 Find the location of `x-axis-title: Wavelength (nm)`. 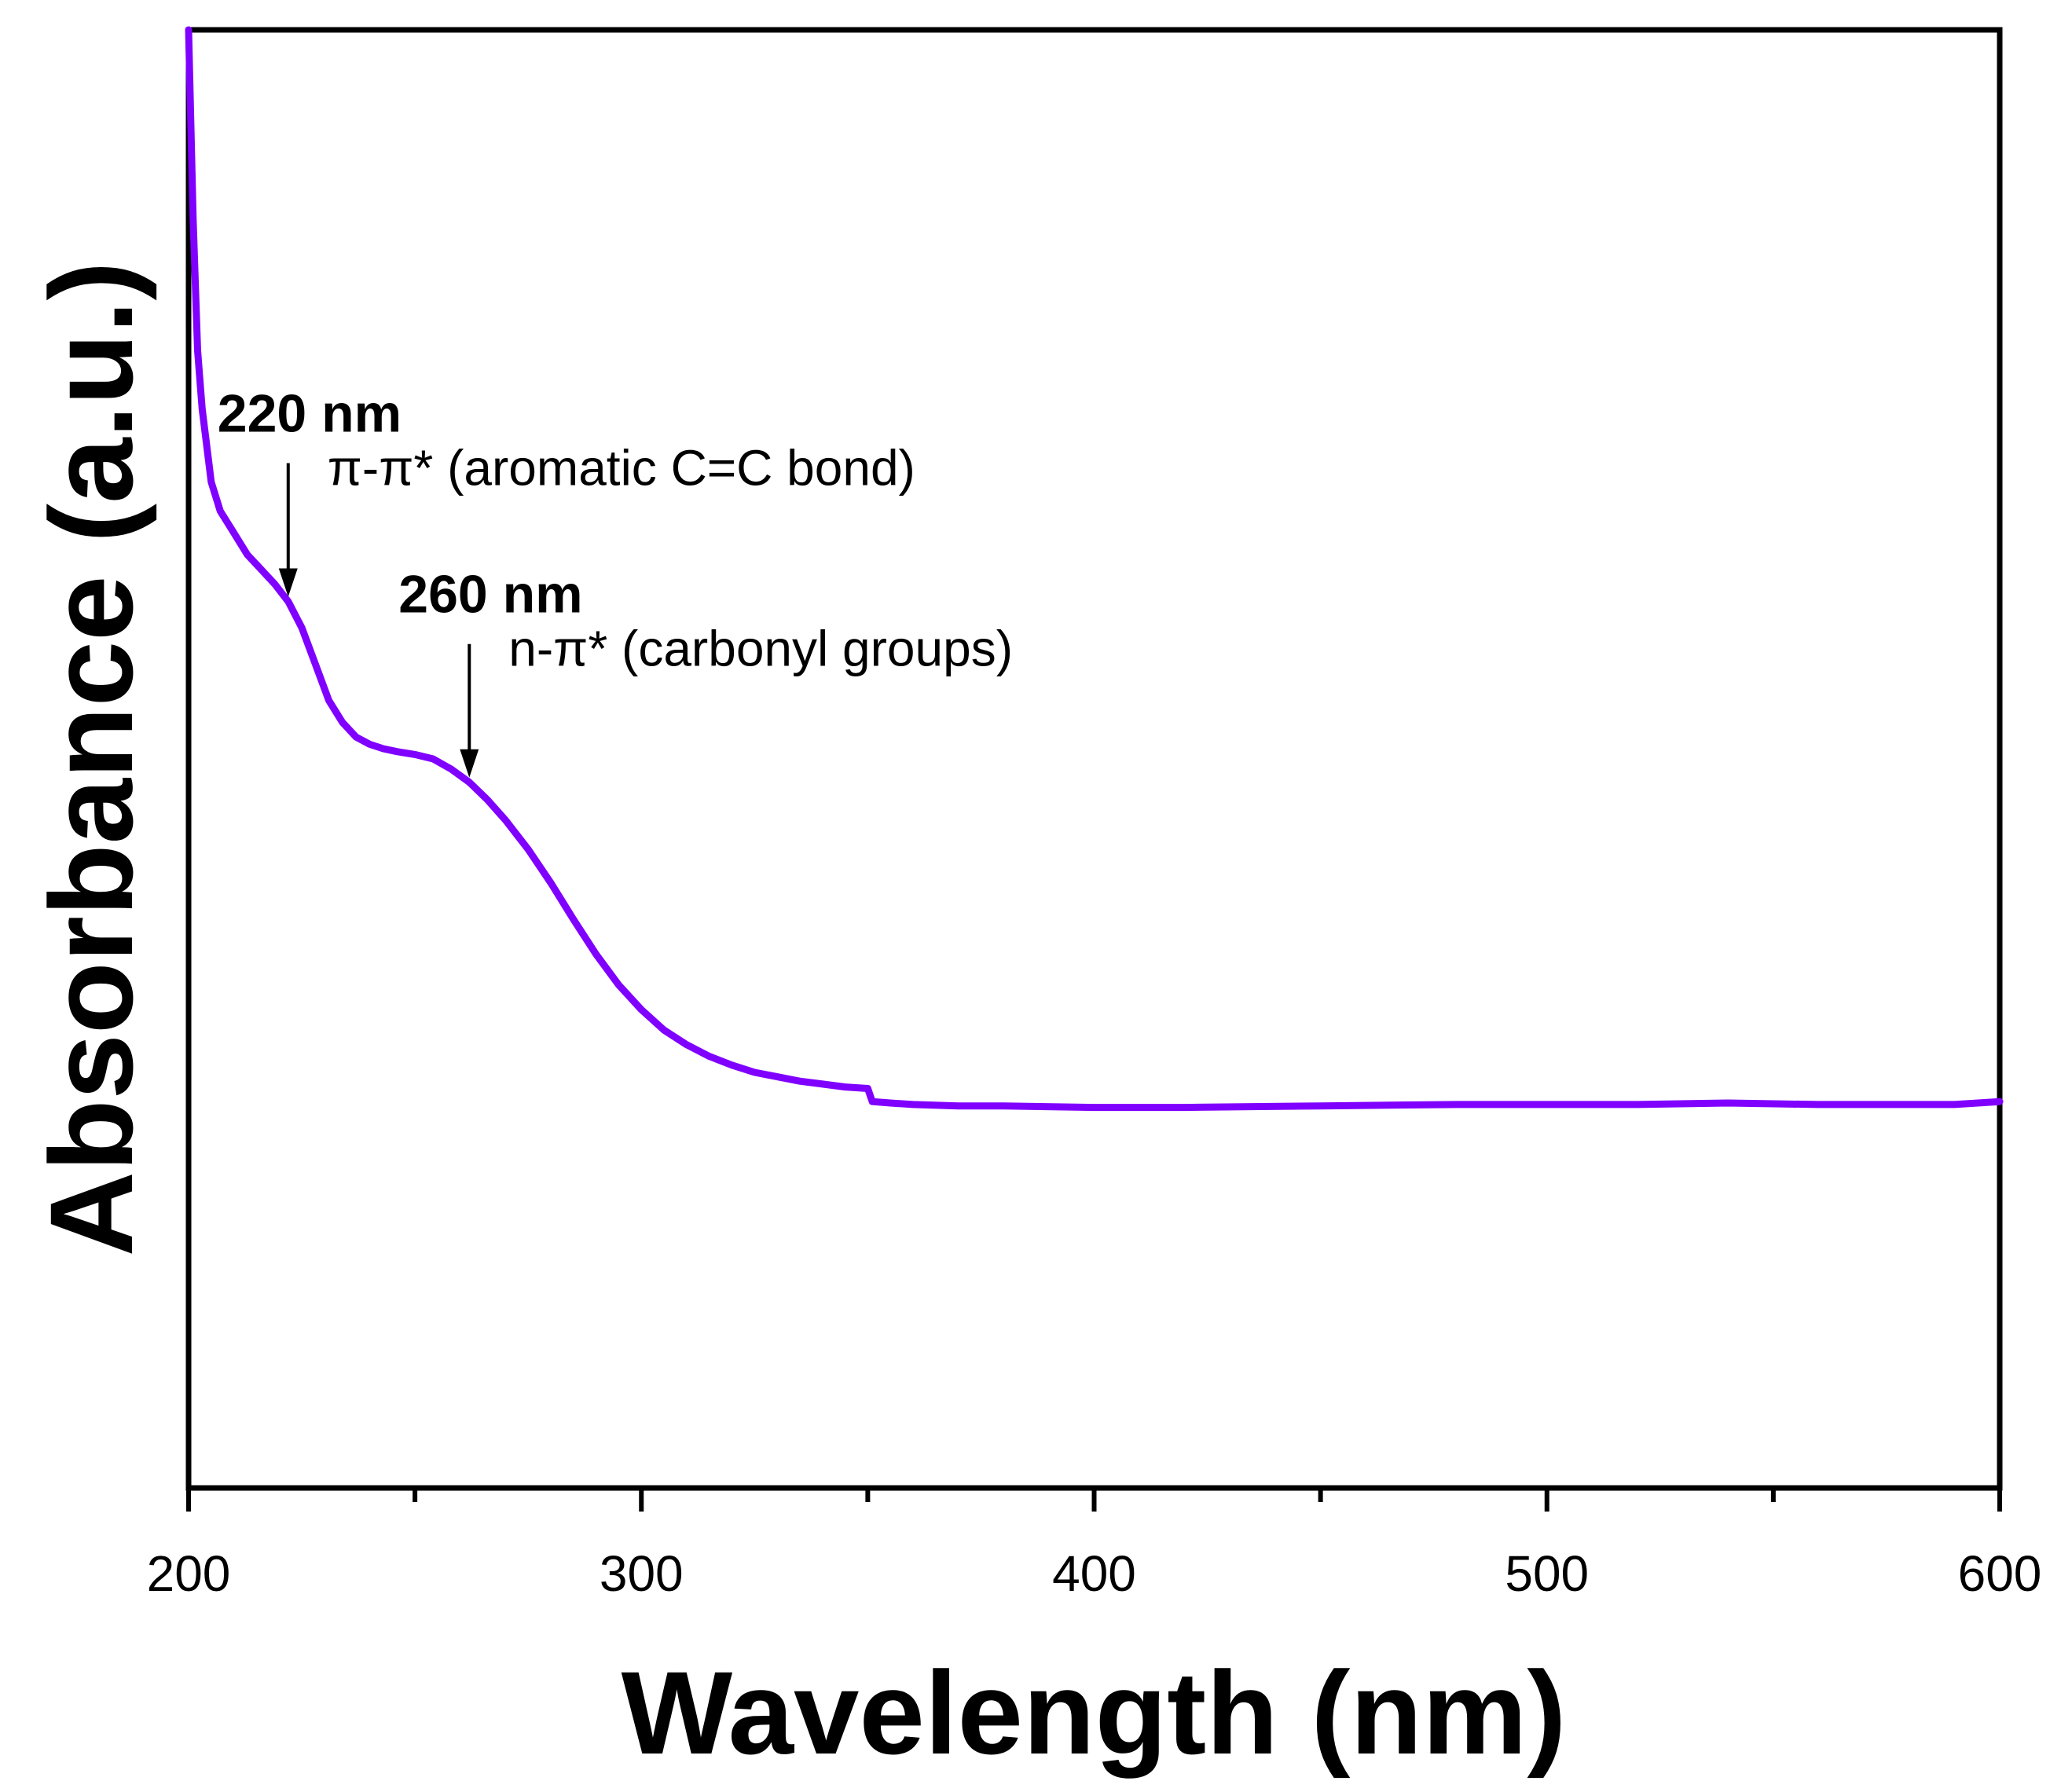

x-axis-title: Wavelength (nm) is located at coordinates (1094, 1713).